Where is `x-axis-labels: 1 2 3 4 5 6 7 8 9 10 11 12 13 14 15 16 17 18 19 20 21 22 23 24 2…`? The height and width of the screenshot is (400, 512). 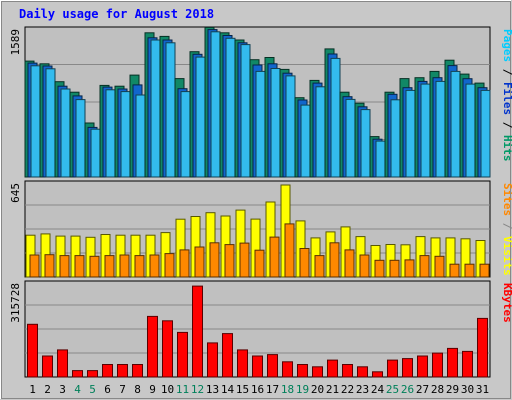 x-axis-labels: 1 2 3 4 5 6 7 8 9 10 11 12 13 14 15 16 17 18 19 20 21 22 23 24 2… is located at coordinates (259, 389).